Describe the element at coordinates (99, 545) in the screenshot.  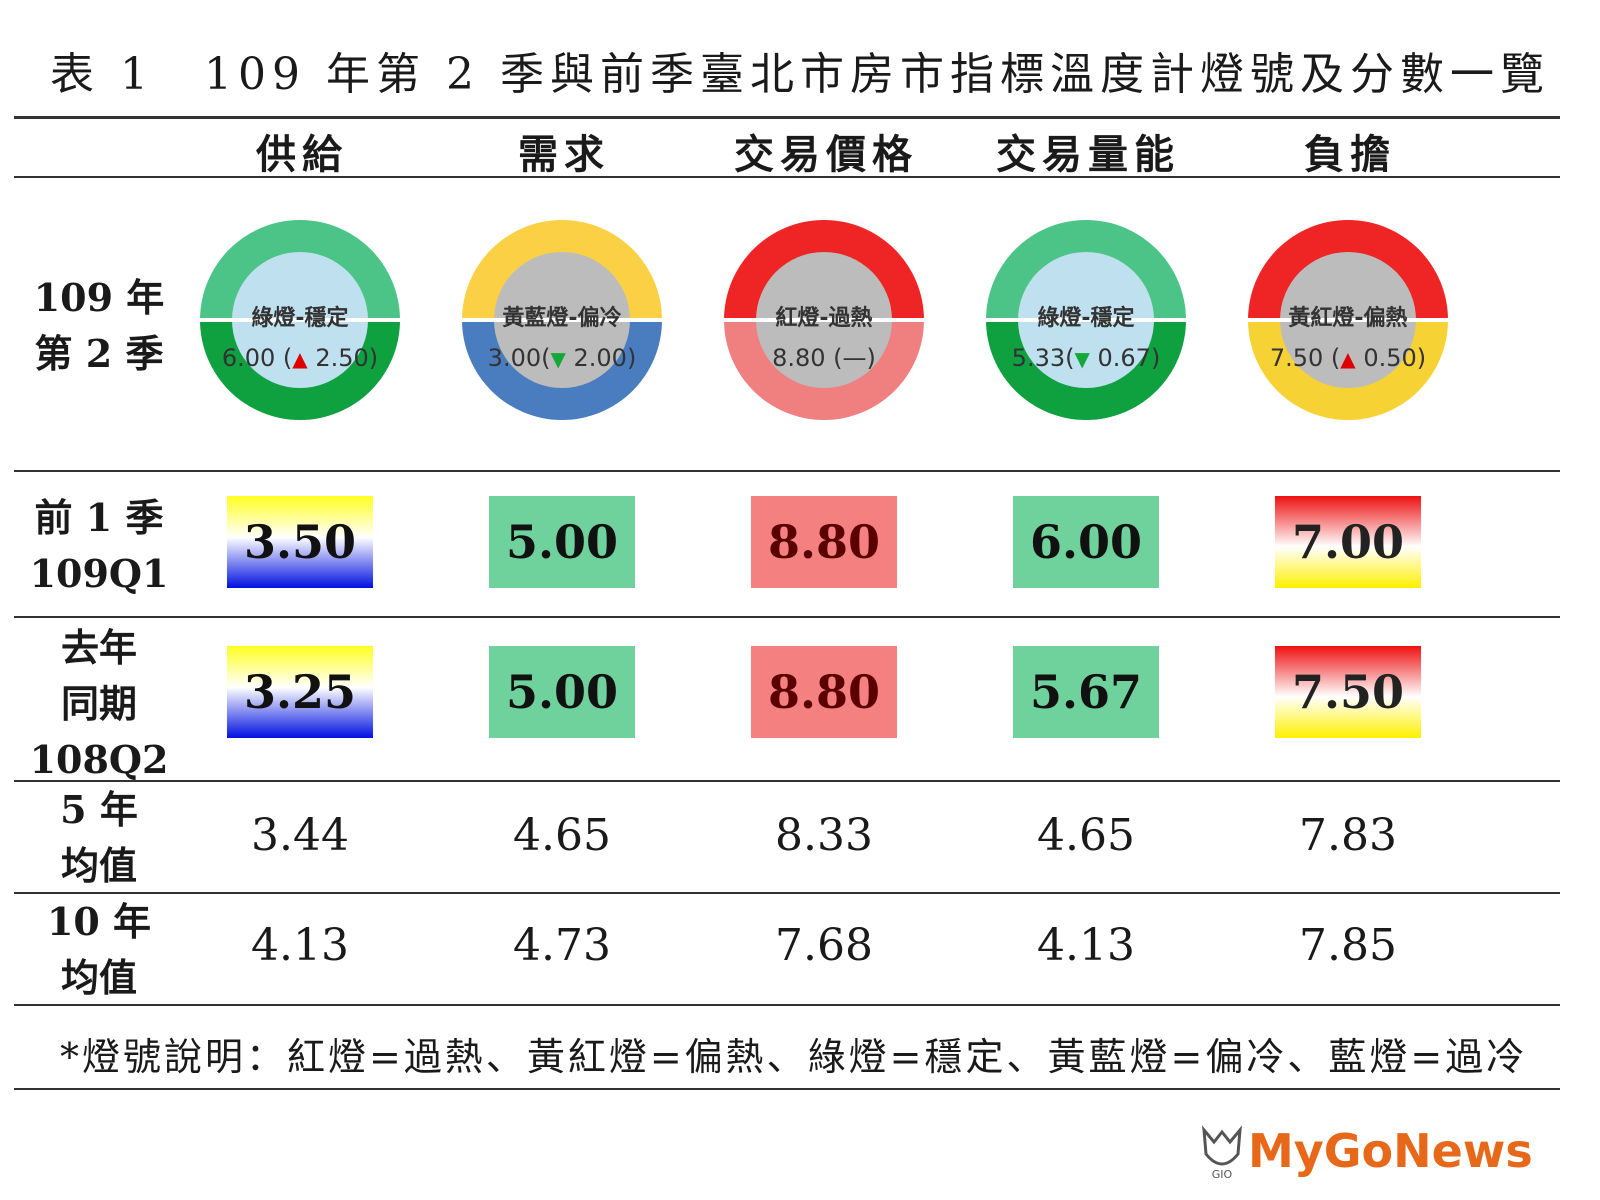
I see `row-header-prev-quarter: 前 1 季 109Q1` at that location.